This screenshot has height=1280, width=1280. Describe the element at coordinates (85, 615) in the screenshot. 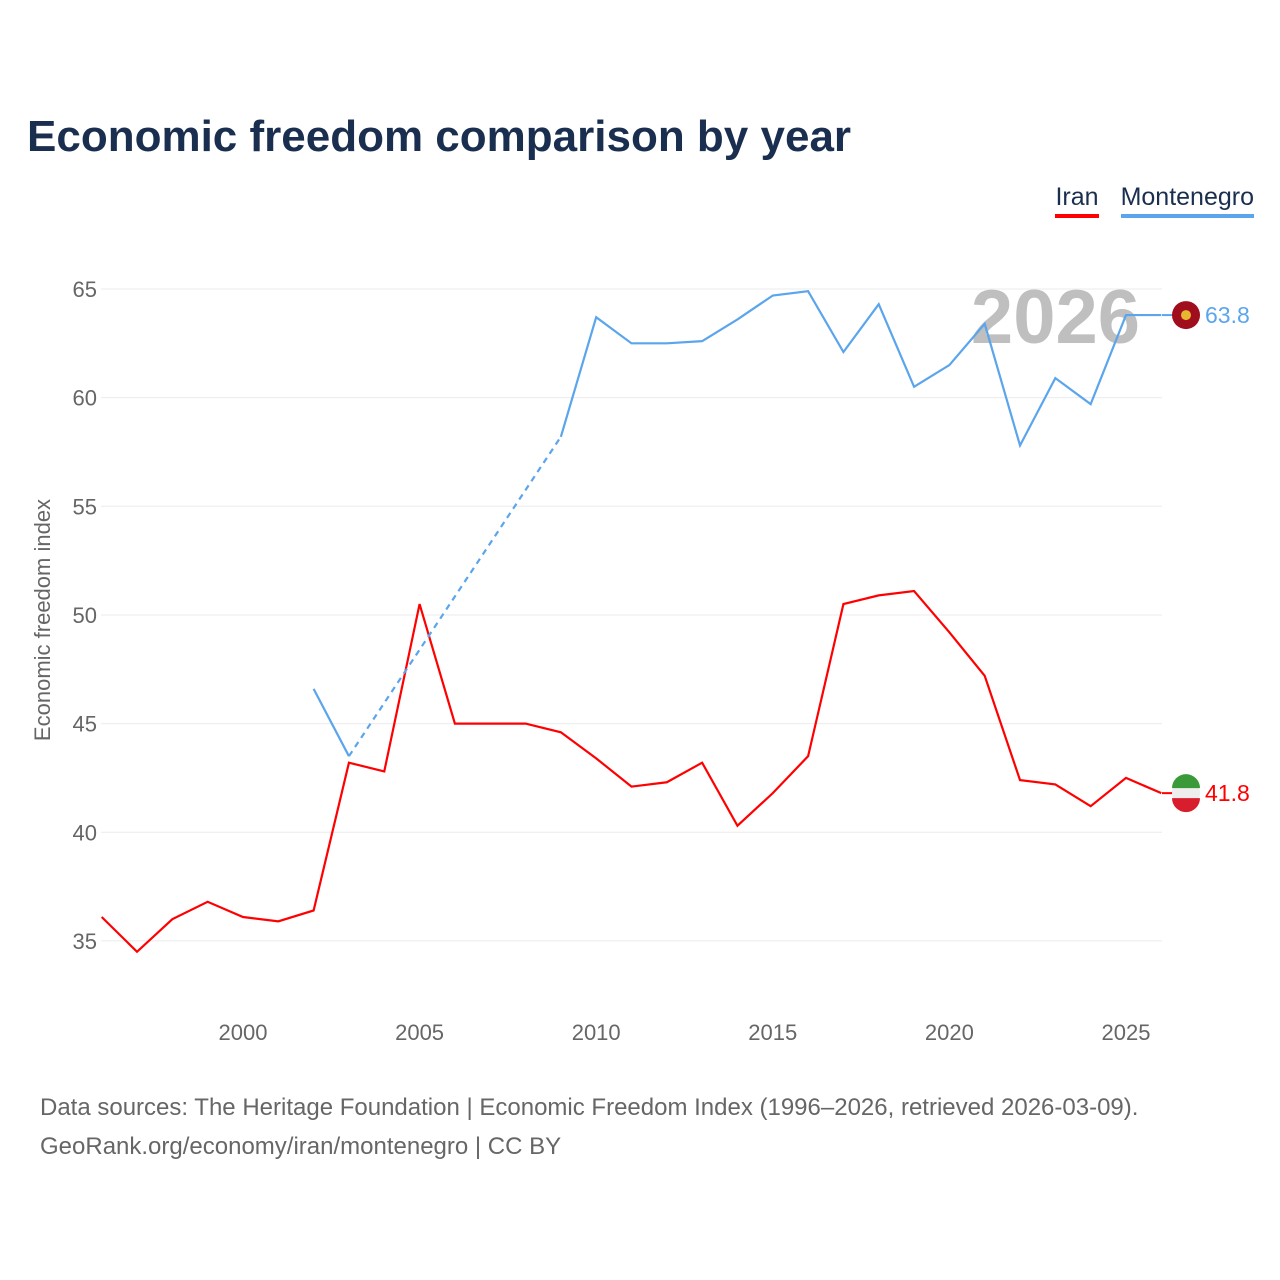

I see `y-tick-label: 50` at that location.